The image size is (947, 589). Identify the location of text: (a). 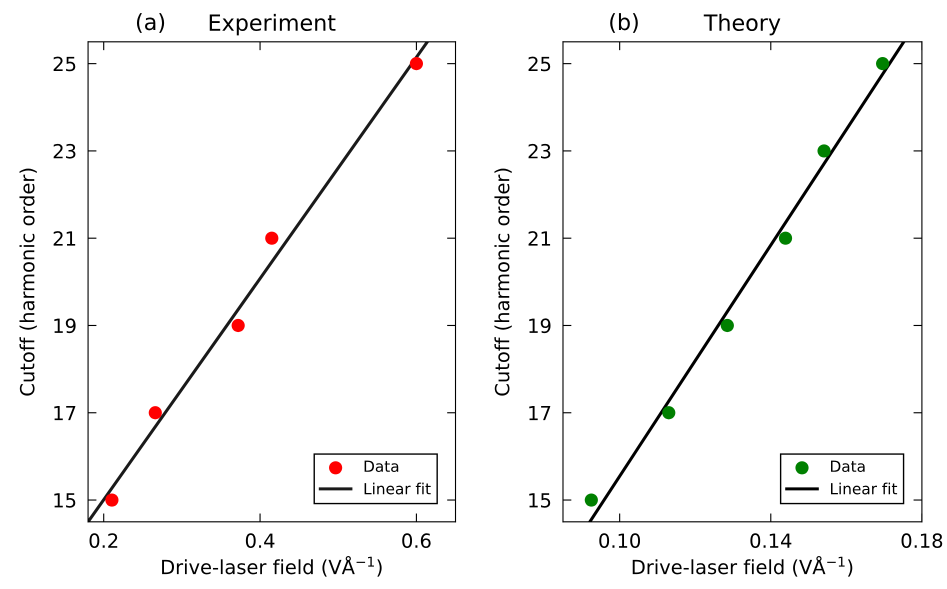
(150, 23).